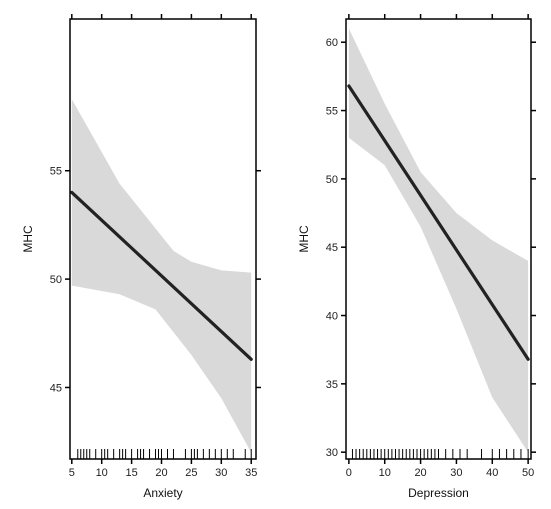 This screenshot has width=551, height=509. I want to click on x-axis-title: Depression, so click(438, 493).